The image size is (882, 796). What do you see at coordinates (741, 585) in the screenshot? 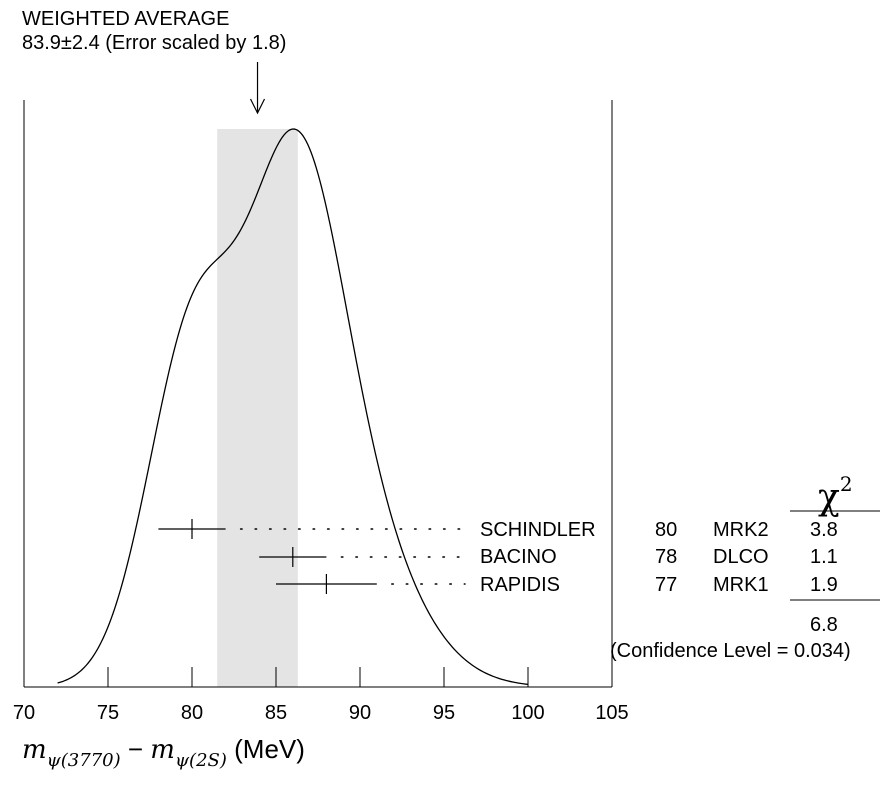
I see `experiment-rapidis: MRK1` at bounding box center [741, 585].